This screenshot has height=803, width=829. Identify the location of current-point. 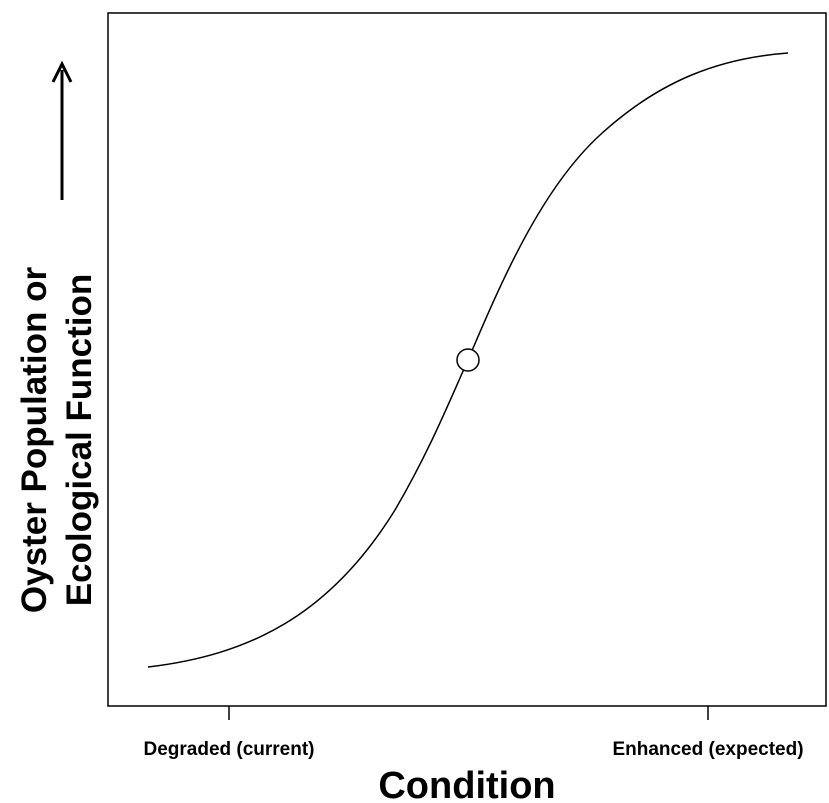
(468, 360).